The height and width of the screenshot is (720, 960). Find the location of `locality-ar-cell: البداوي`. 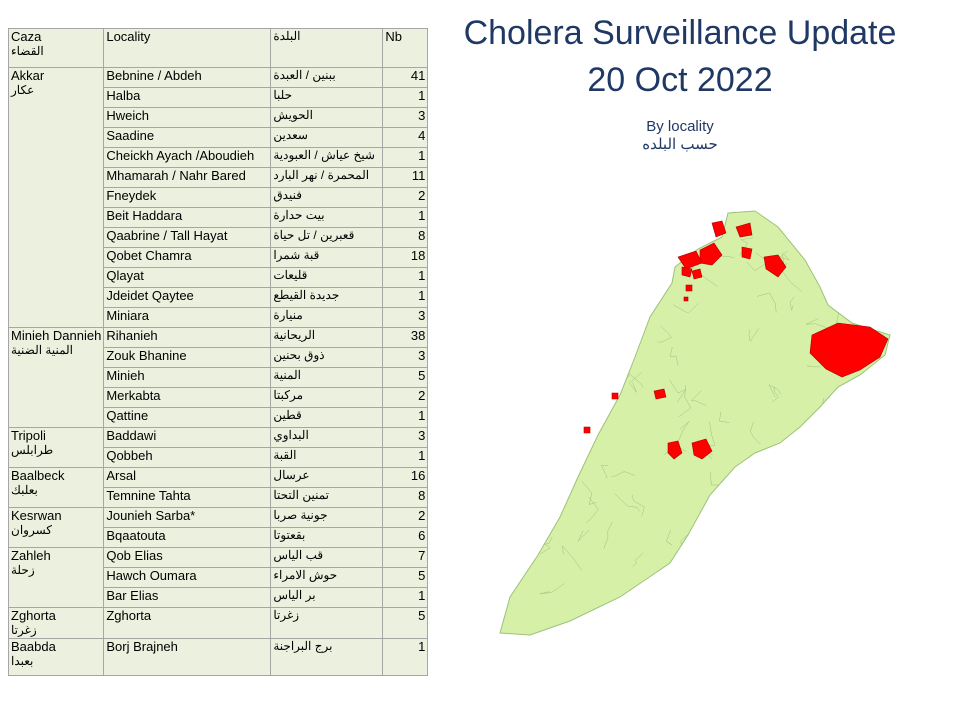

locality-ar-cell: البداوي is located at coordinates (327, 437).